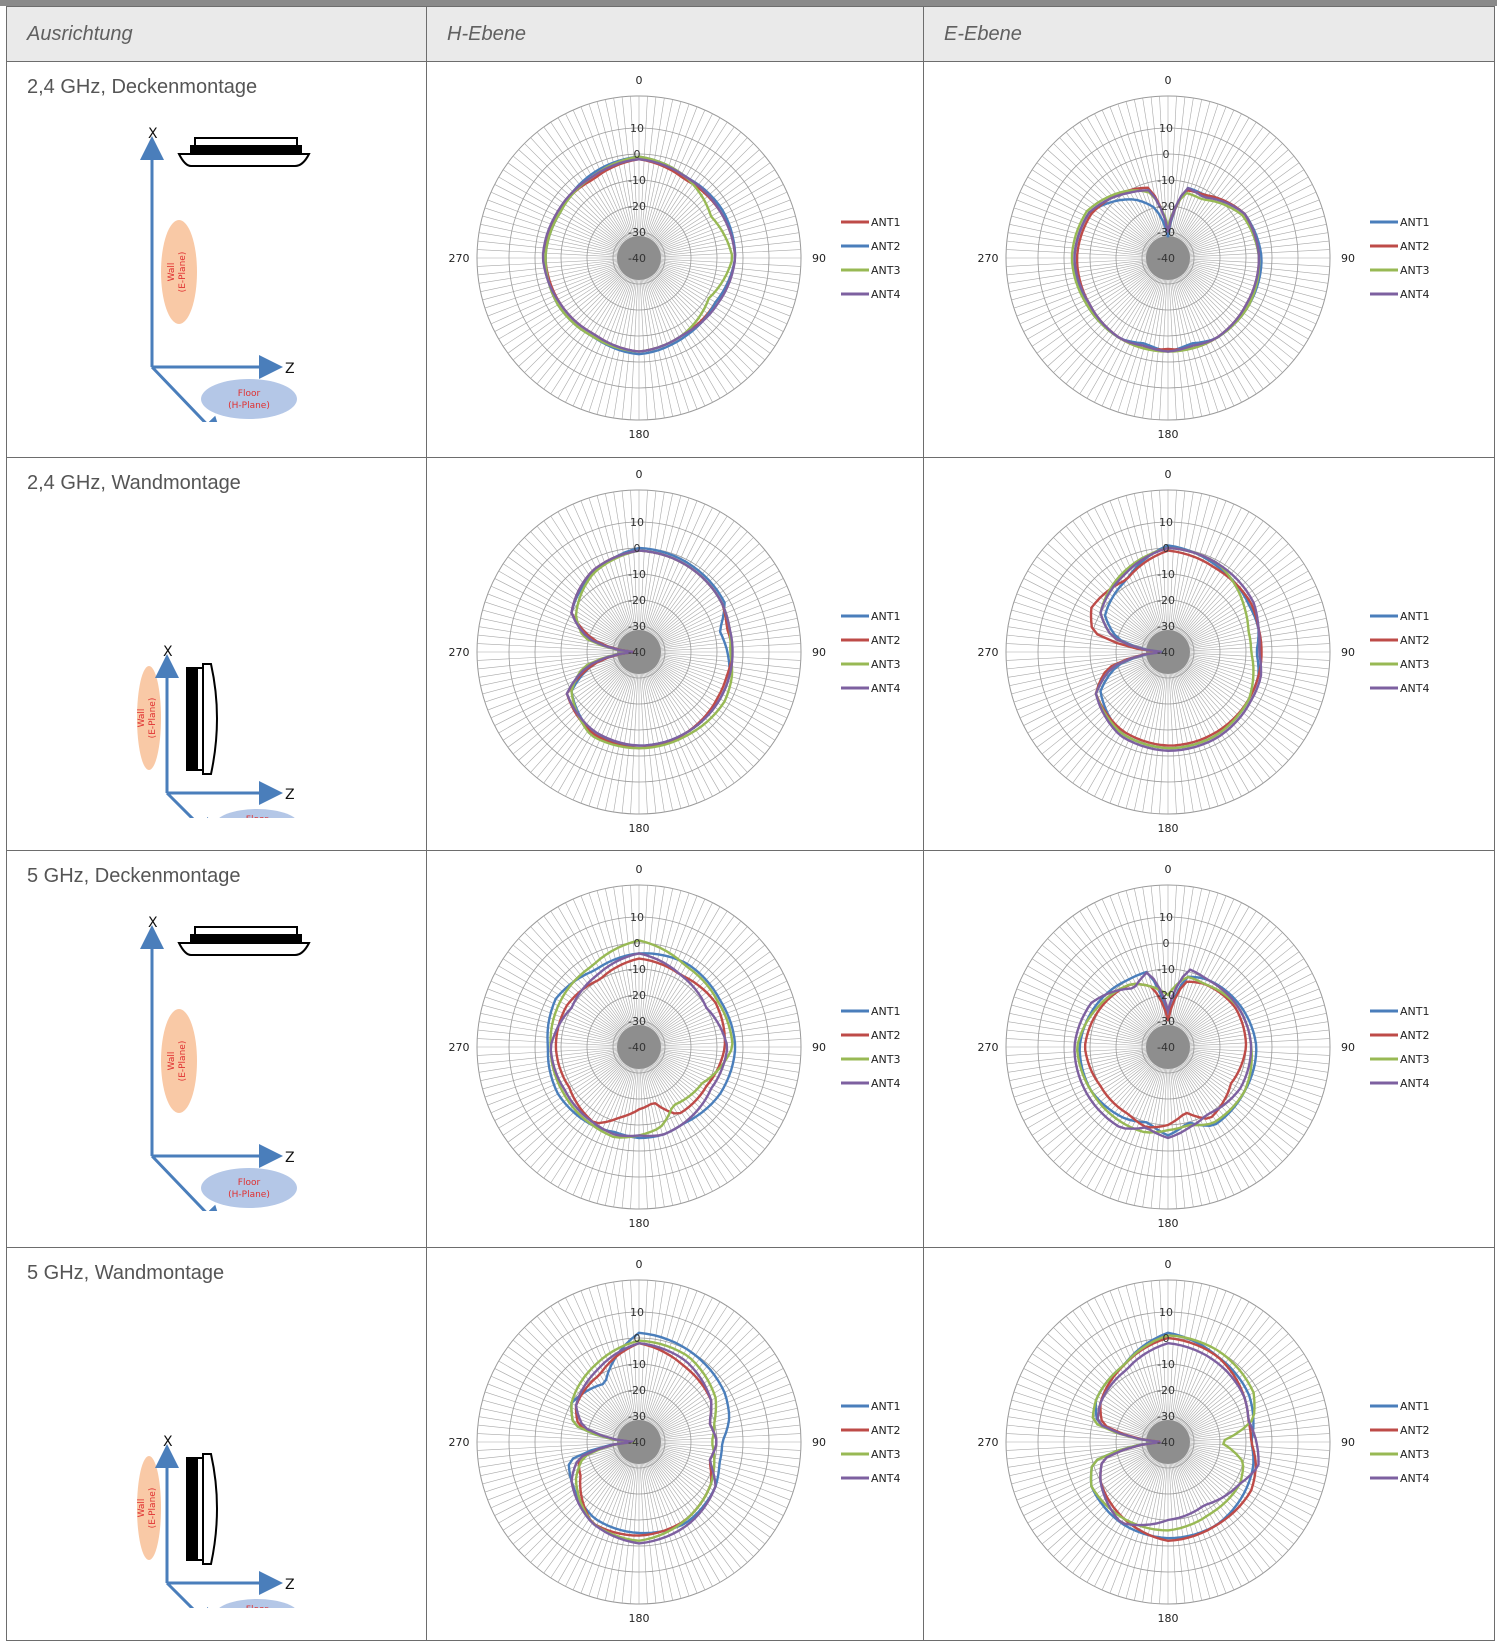 This screenshot has height=1645, width=1497. What do you see at coordinates (257, 816) in the screenshot?
I see `floor-label: Floor` at bounding box center [257, 816].